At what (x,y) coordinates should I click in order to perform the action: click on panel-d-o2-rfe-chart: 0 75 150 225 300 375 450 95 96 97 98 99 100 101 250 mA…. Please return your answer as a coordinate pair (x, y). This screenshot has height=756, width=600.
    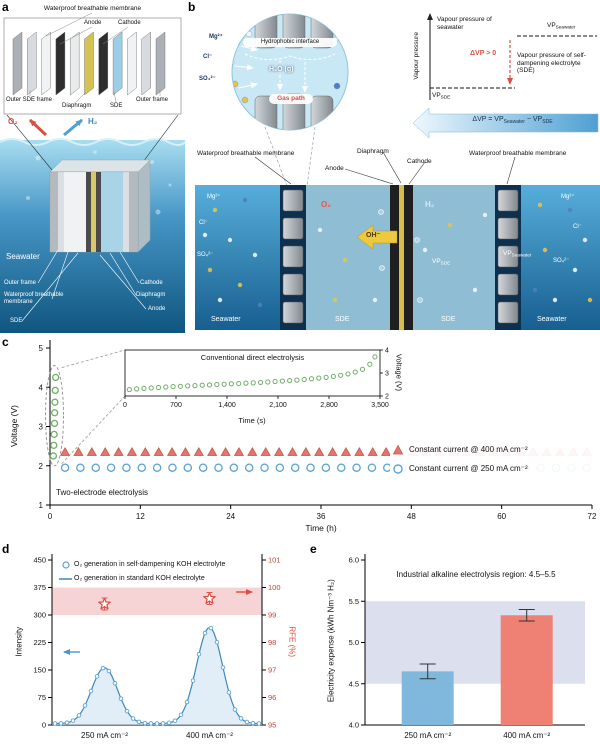
    Looking at the image, I should click on (152, 648).